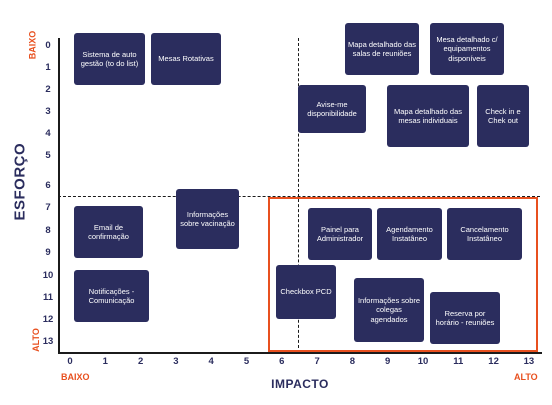  Describe the element at coordinates (48, 319) in the screenshot. I see `y-tick-label: 12` at that location.